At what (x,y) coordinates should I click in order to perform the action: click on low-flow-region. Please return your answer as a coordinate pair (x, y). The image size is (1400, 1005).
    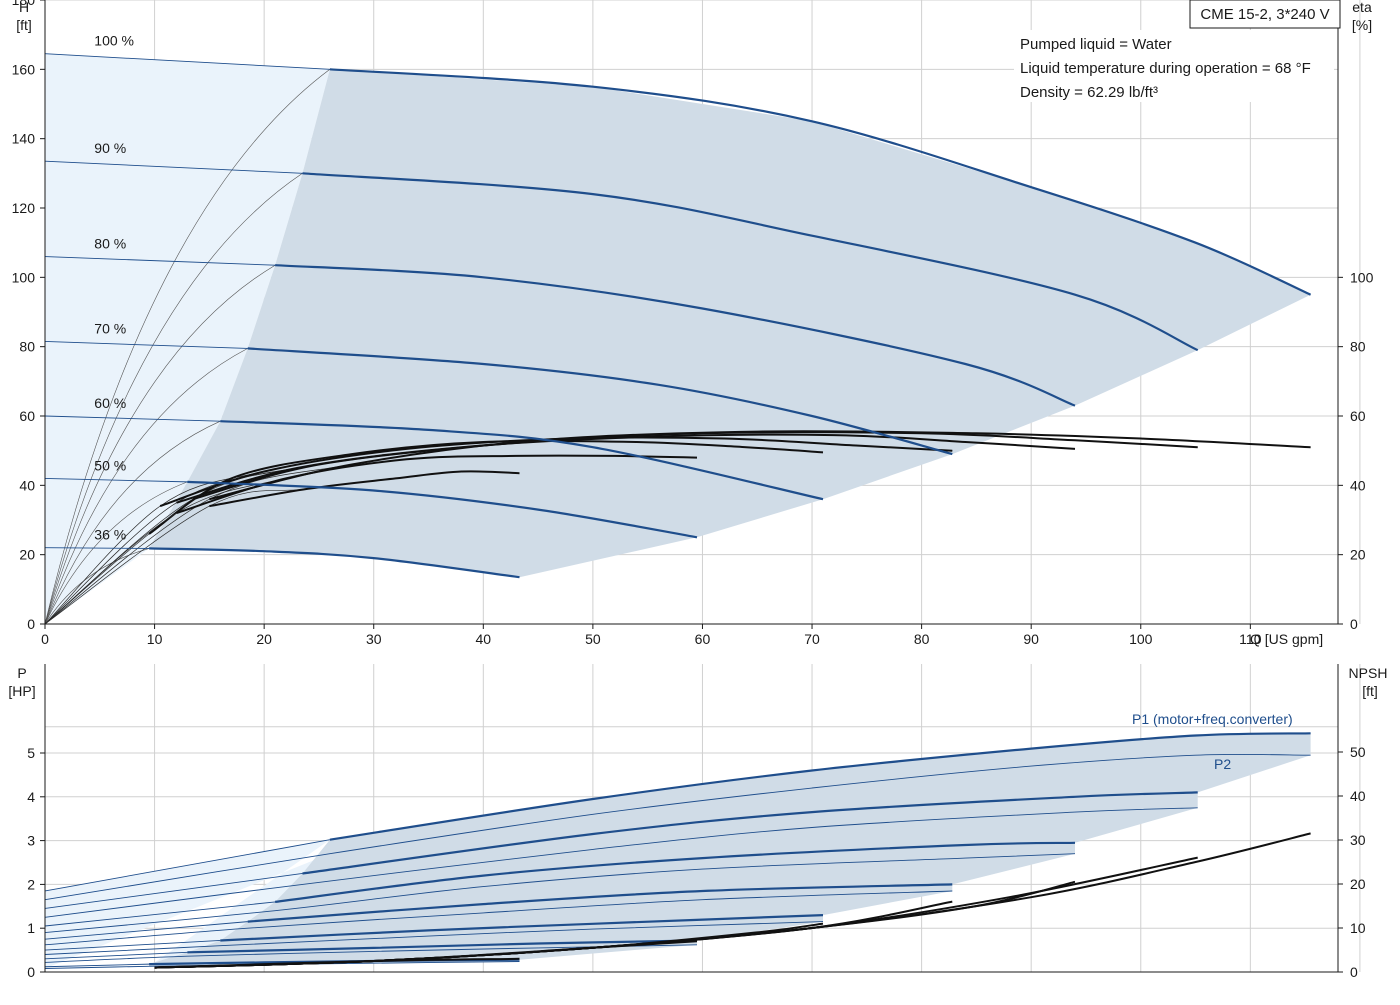
    Looking at the image, I should click on (187, 338).